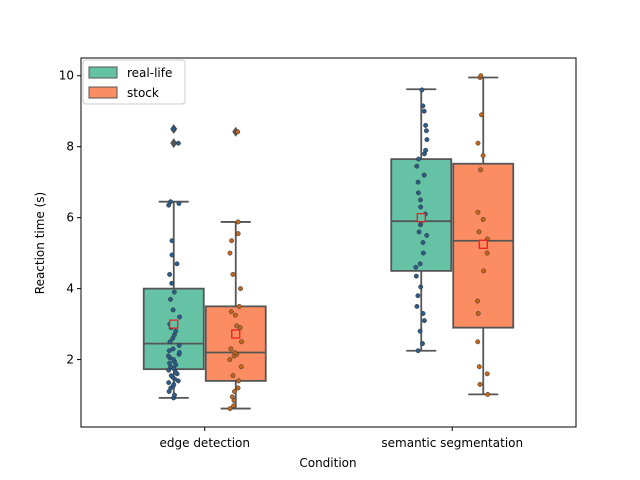  Describe the element at coordinates (143, 93) in the screenshot. I see `legend-label: stock` at that location.